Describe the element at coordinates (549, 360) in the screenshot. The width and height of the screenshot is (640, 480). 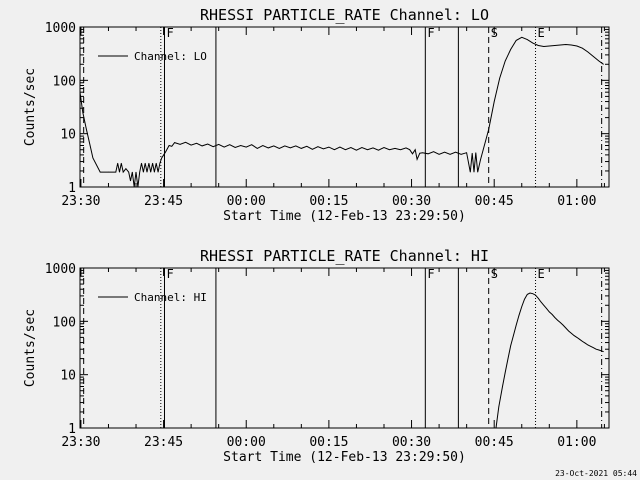
I see `series-line` at that location.